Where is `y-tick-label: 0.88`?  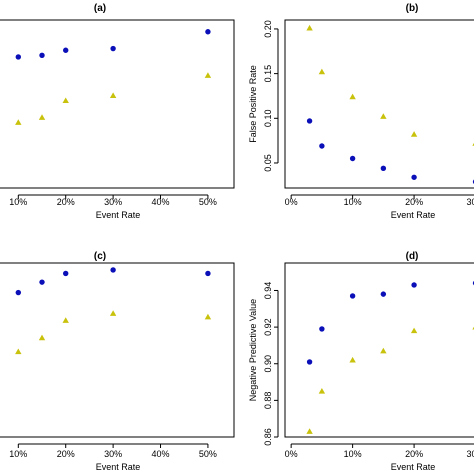 y-tick-label: 0.88 is located at coordinates (268, 401).